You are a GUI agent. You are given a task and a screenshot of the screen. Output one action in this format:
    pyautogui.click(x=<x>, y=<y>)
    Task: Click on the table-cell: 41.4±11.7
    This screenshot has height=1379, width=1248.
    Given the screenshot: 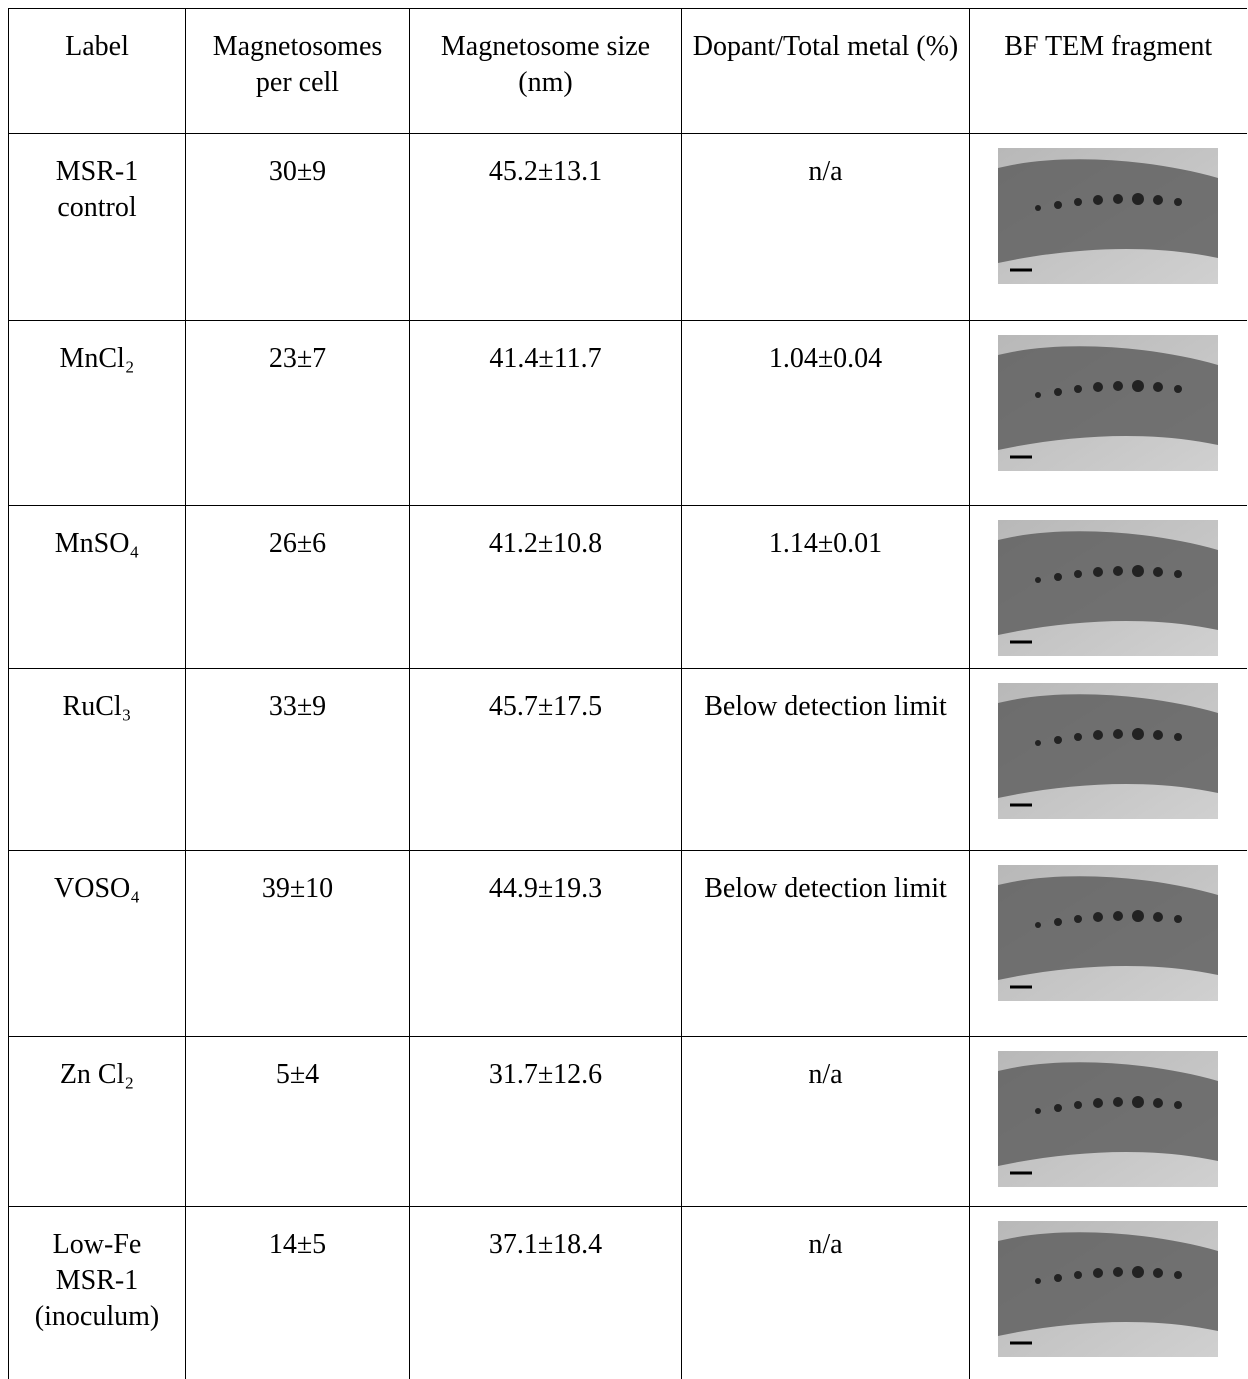 What is the action you would take?
    pyautogui.click(x=545, y=413)
    